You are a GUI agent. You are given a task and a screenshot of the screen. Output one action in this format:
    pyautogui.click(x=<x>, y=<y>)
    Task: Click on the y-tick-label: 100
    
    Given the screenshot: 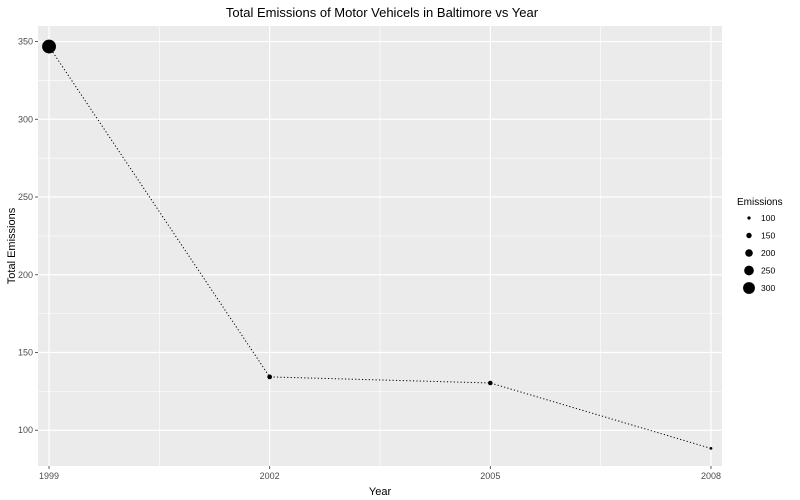 What is the action you would take?
    pyautogui.click(x=25, y=430)
    